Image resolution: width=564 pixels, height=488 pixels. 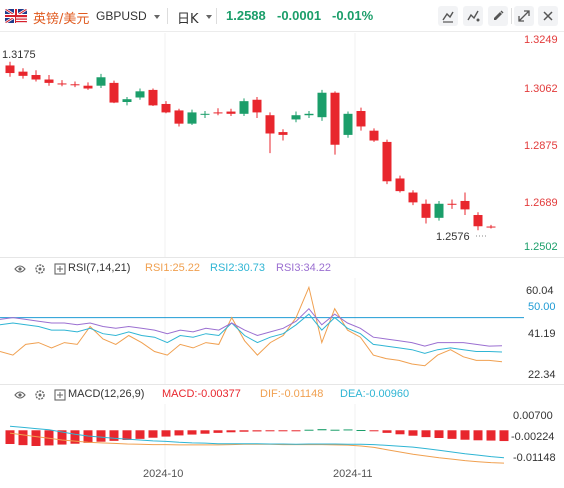 I want to click on symbol-name-cn: 英镑/美元, so click(x=61, y=19).